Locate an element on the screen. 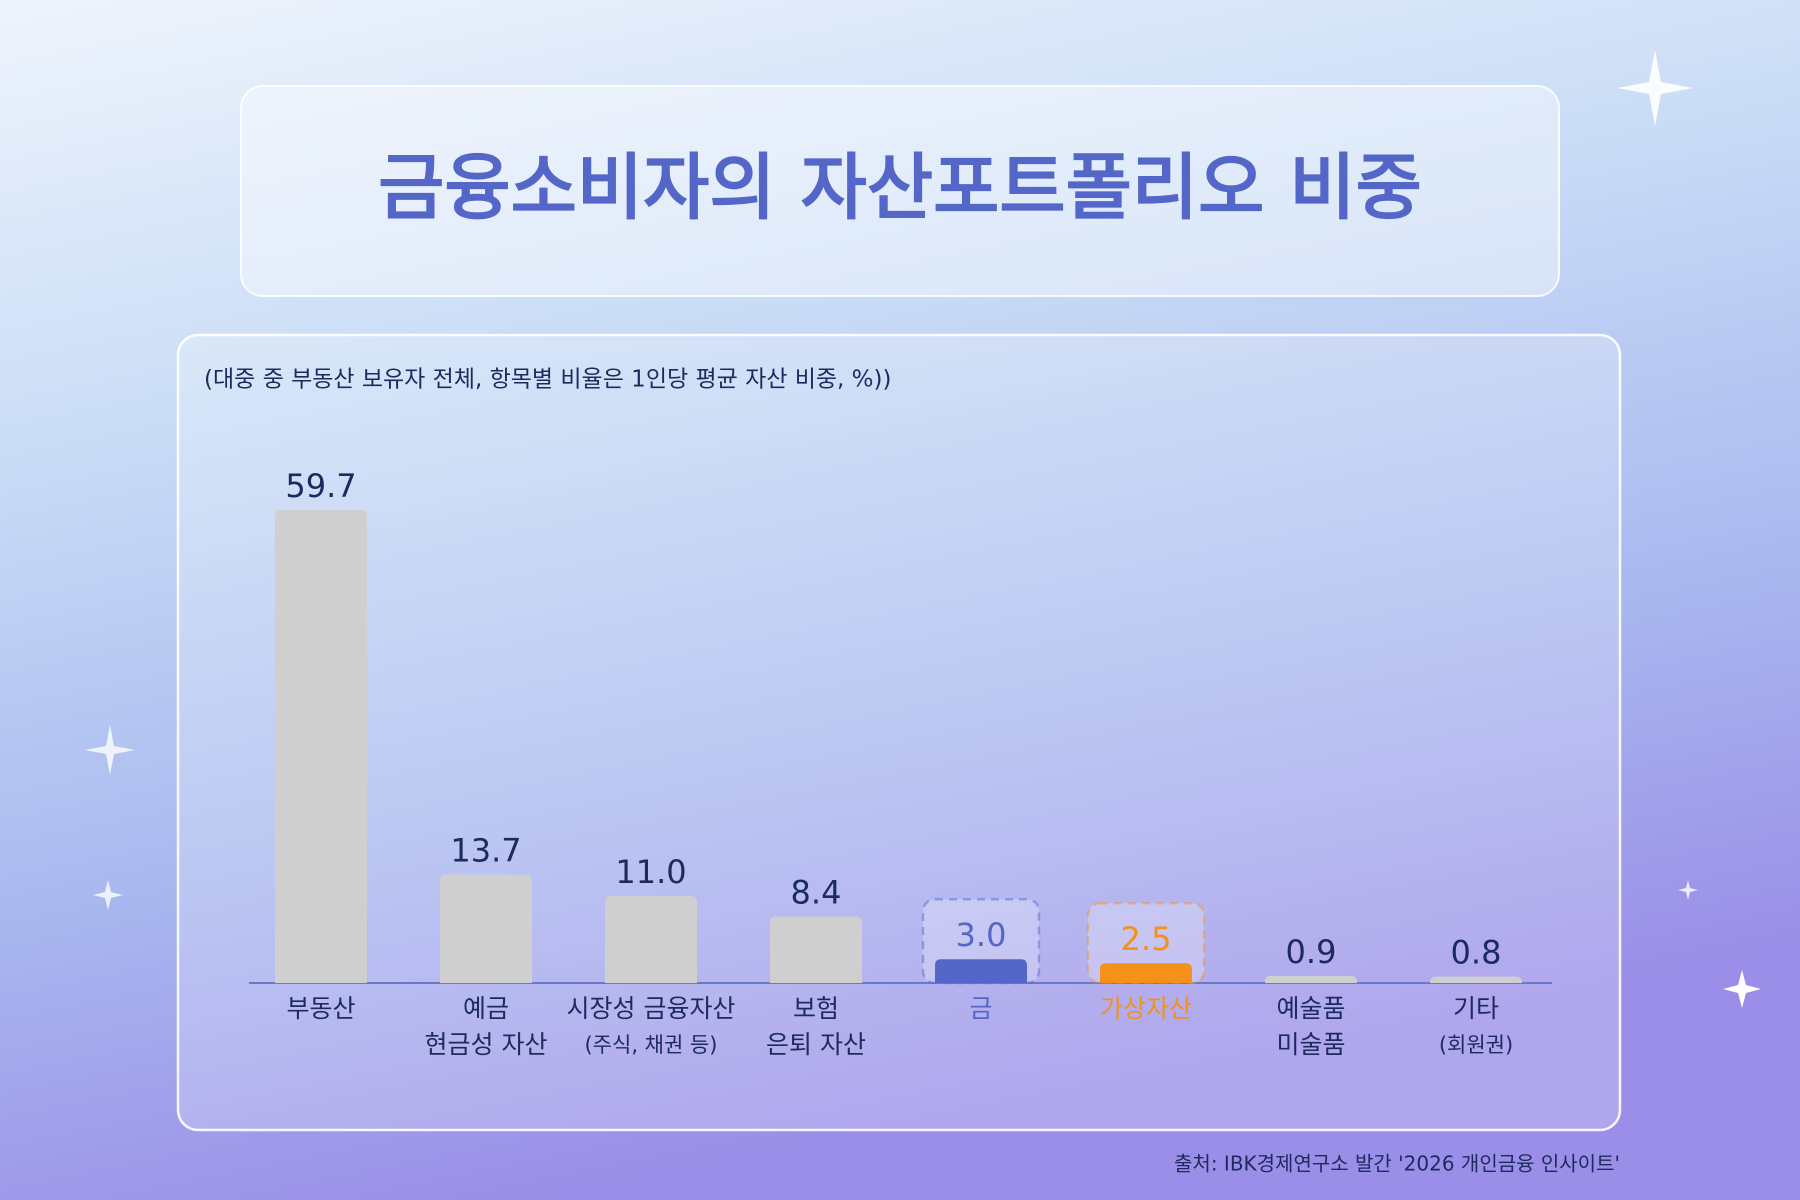 Image resolution: width=1800 pixels, height=1200 pixels. x-tick-label: 부동산 is located at coordinates (320, 1008).